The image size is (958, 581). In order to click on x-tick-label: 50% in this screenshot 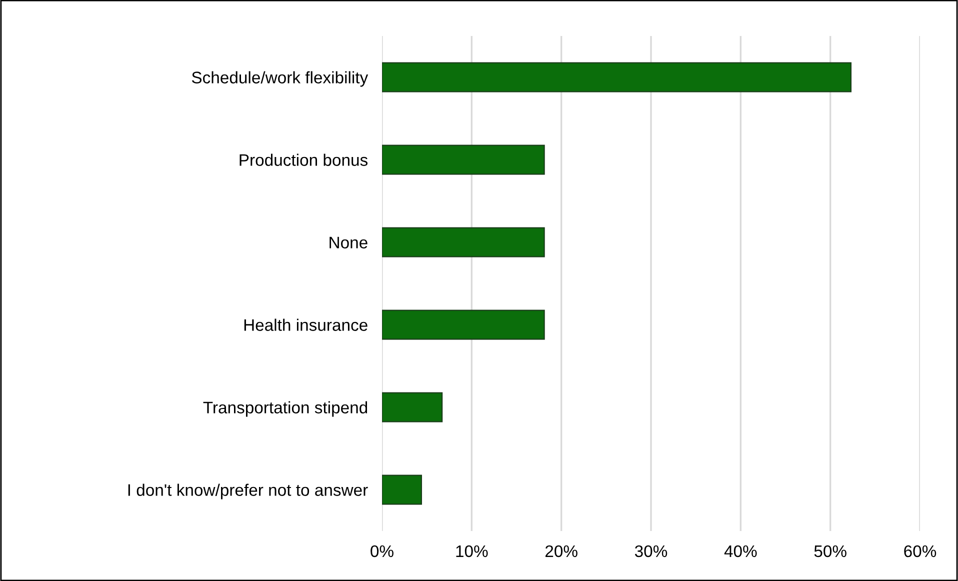, I will do `click(830, 551)`.